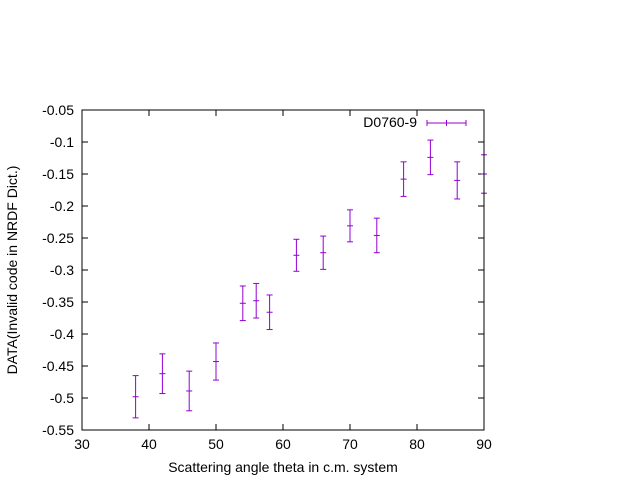 This screenshot has height=480, width=640. What do you see at coordinates (58, 174) in the screenshot?
I see `y-tick-label: -0.15` at bounding box center [58, 174].